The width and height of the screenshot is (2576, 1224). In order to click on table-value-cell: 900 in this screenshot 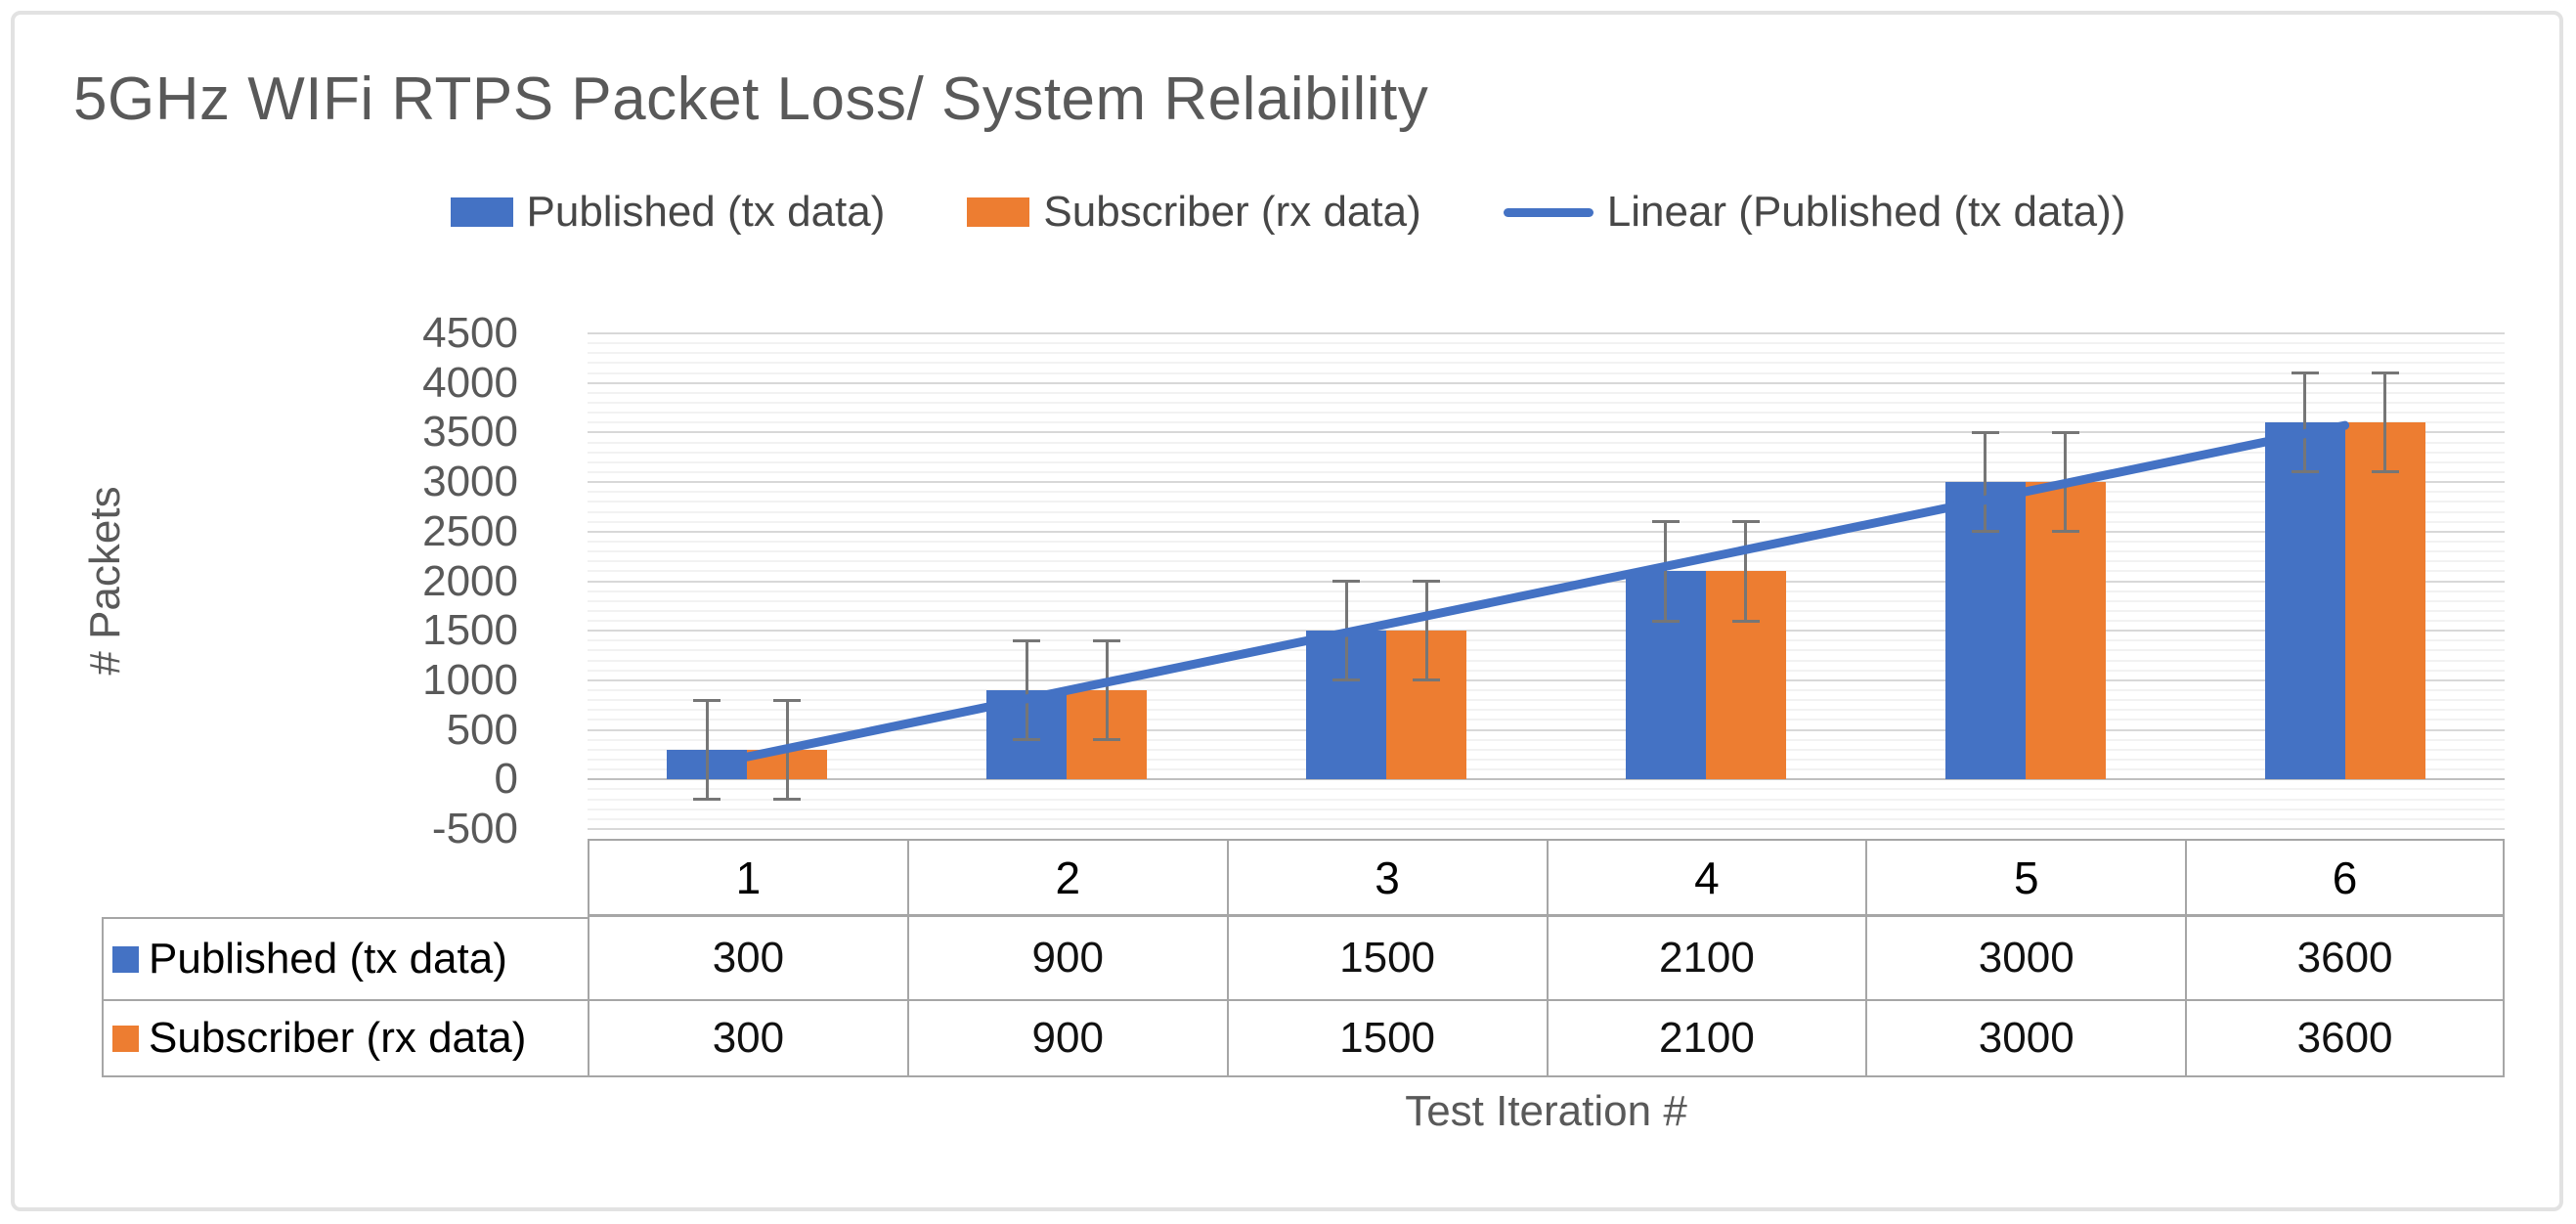, I will do `click(1066, 1038)`.